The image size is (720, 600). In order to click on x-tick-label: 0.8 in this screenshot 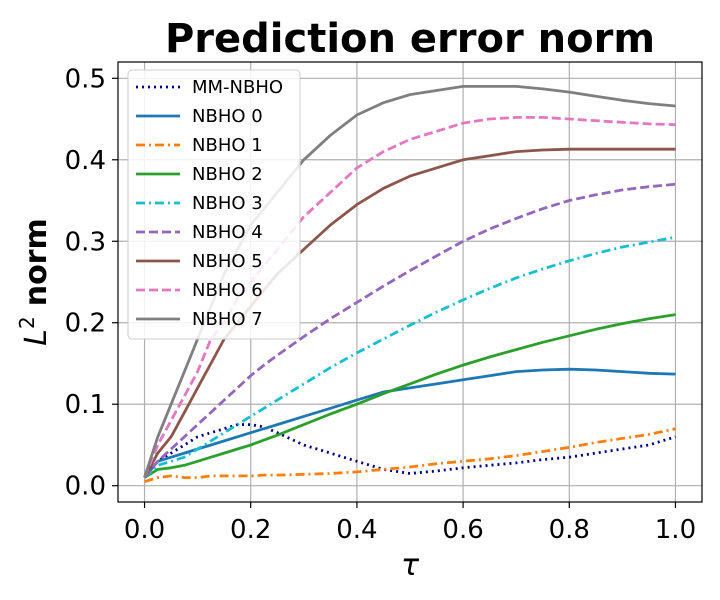, I will do `click(569, 530)`.